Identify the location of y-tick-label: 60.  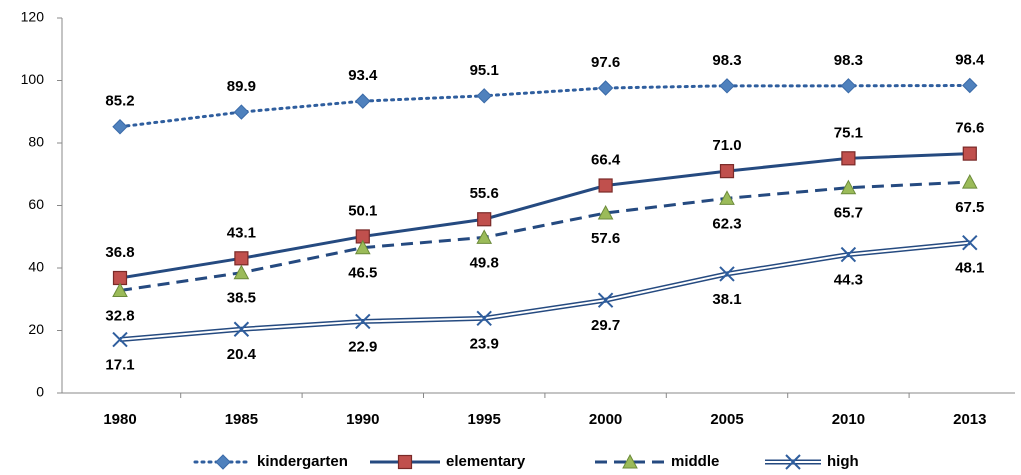
(36, 204).